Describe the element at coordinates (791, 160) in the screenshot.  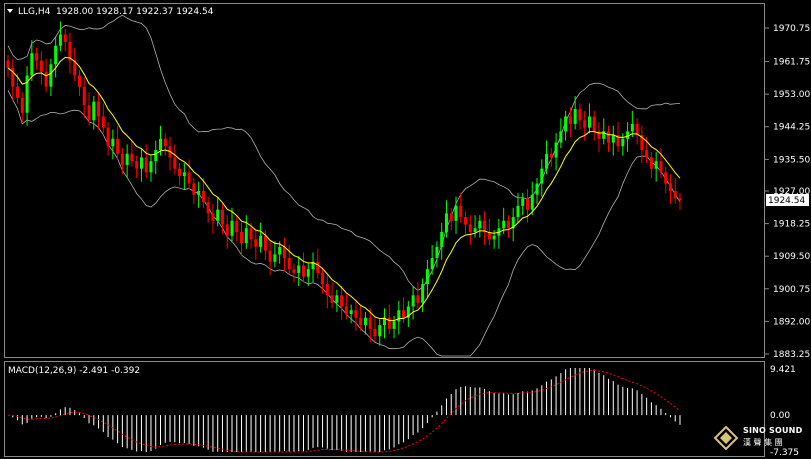
I see `price-tick-label: 1935.50` at that location.